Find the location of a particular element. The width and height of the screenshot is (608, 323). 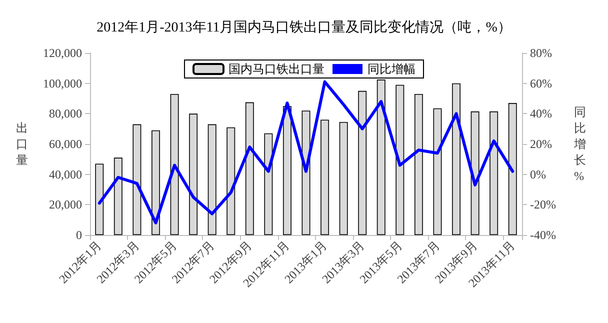

y2-tick-label: -40% is located at coordinates (543, 235).